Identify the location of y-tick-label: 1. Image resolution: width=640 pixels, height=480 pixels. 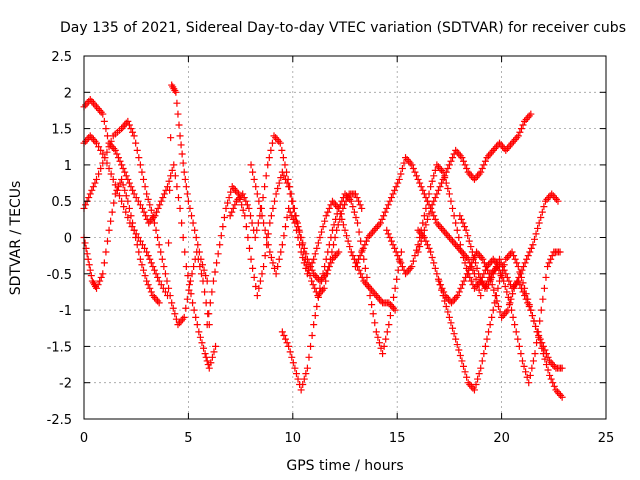
(68, 166).